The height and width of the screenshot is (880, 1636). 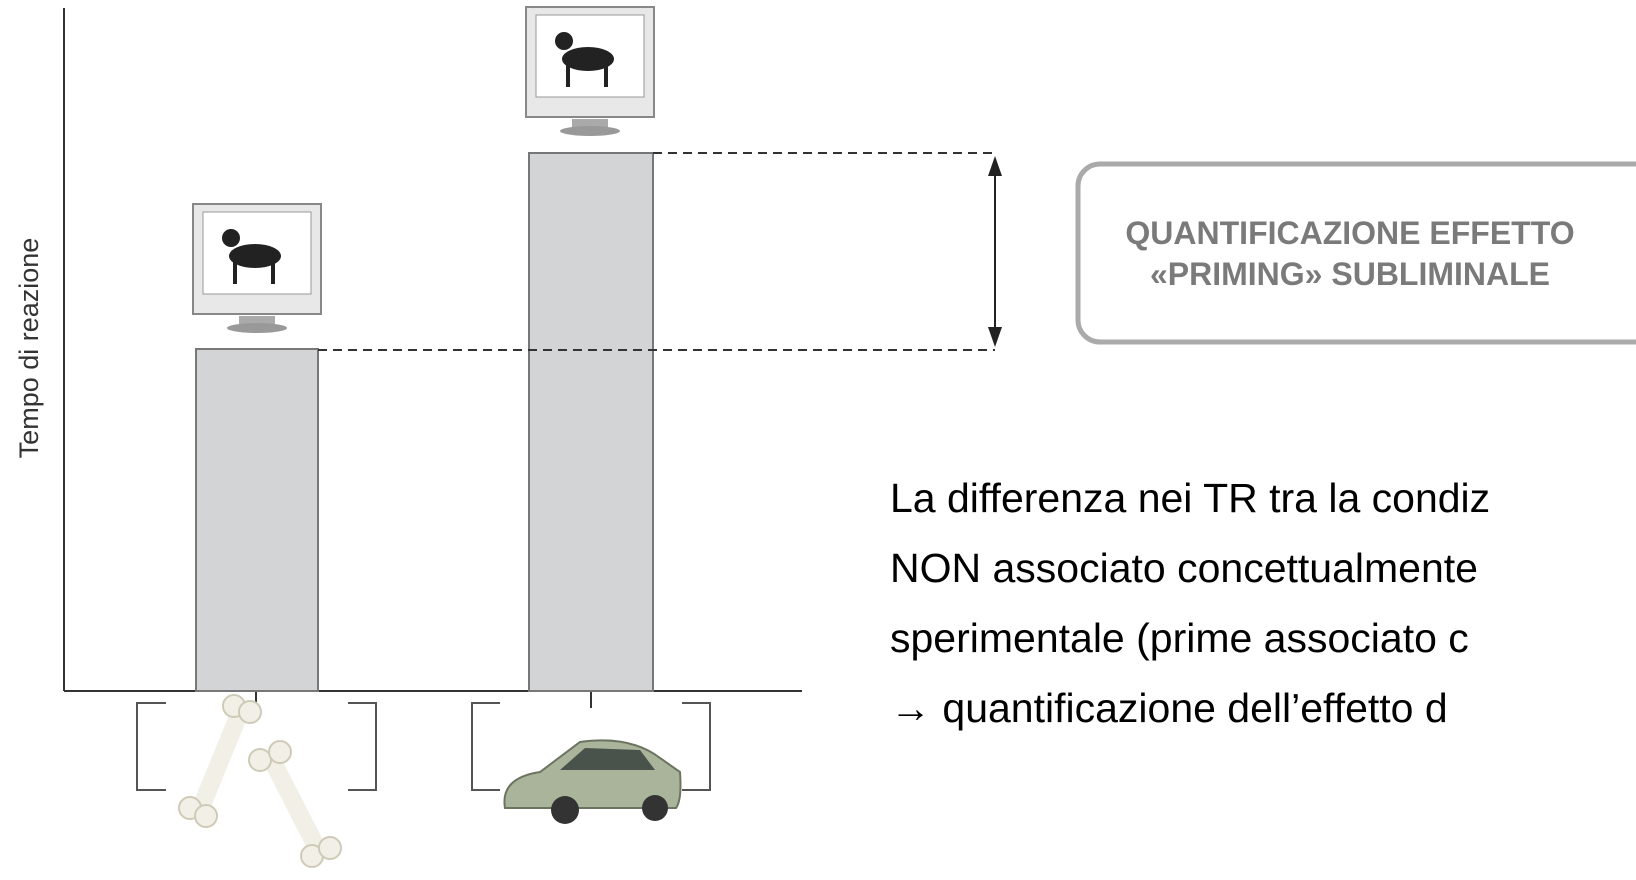 What do you see at coordinates (592, 781) in the screenshot?
I see `car` at bounding box center [592, 781].